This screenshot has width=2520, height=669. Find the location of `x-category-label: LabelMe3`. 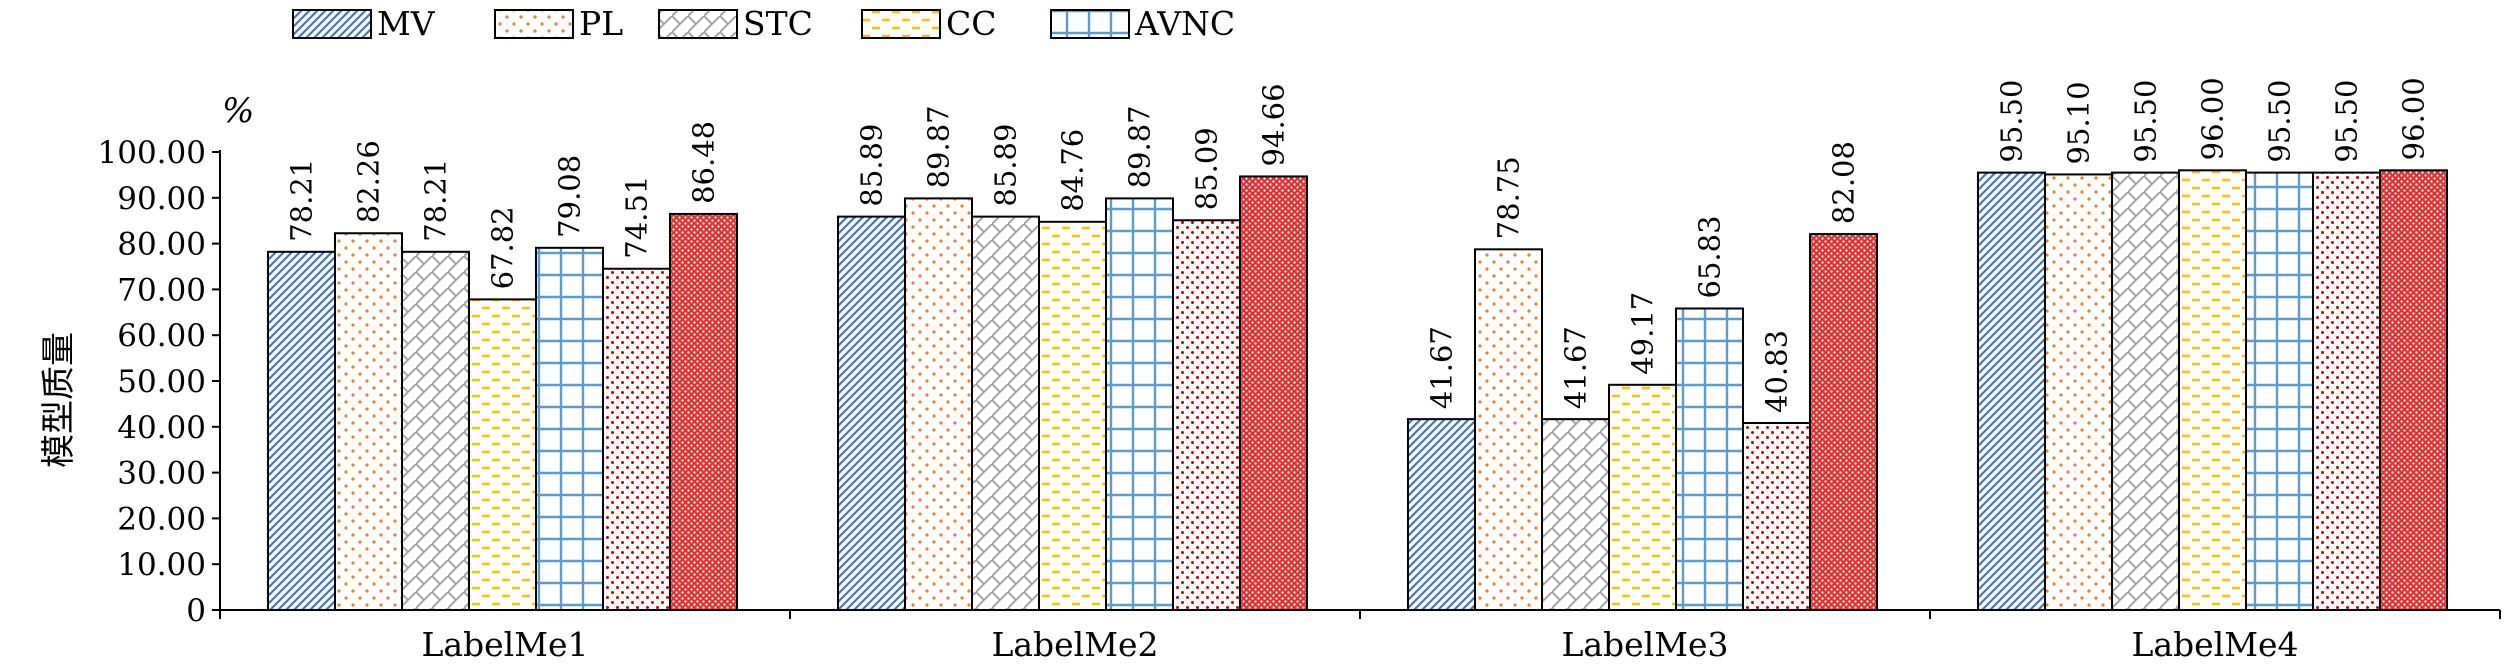

x-category-label: LabelMe3 is located at coordinates (1644, 644).